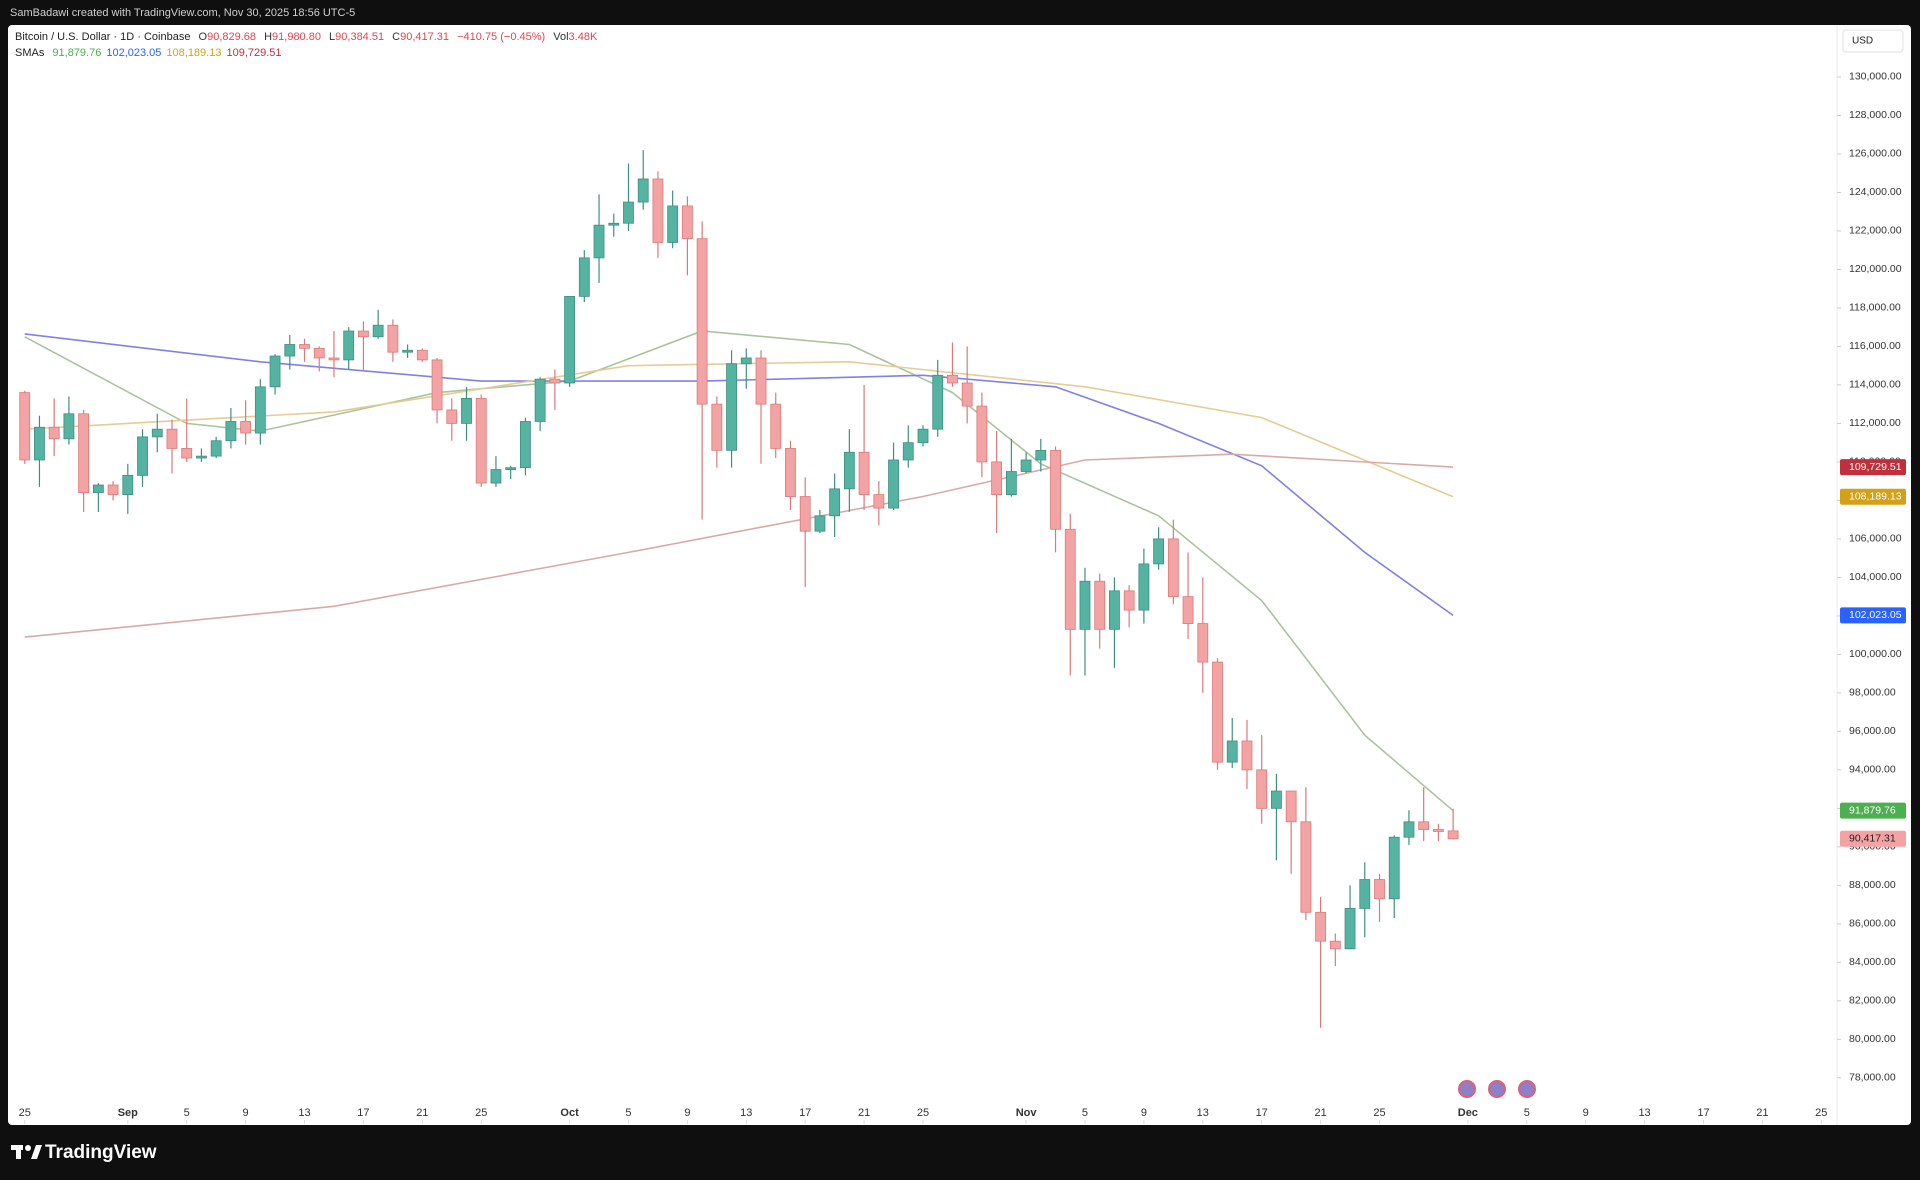 The width and height of the screenshot is (1920, 1180). I want to click on price-tag-label: 90,417.31, so click(1872, 839).